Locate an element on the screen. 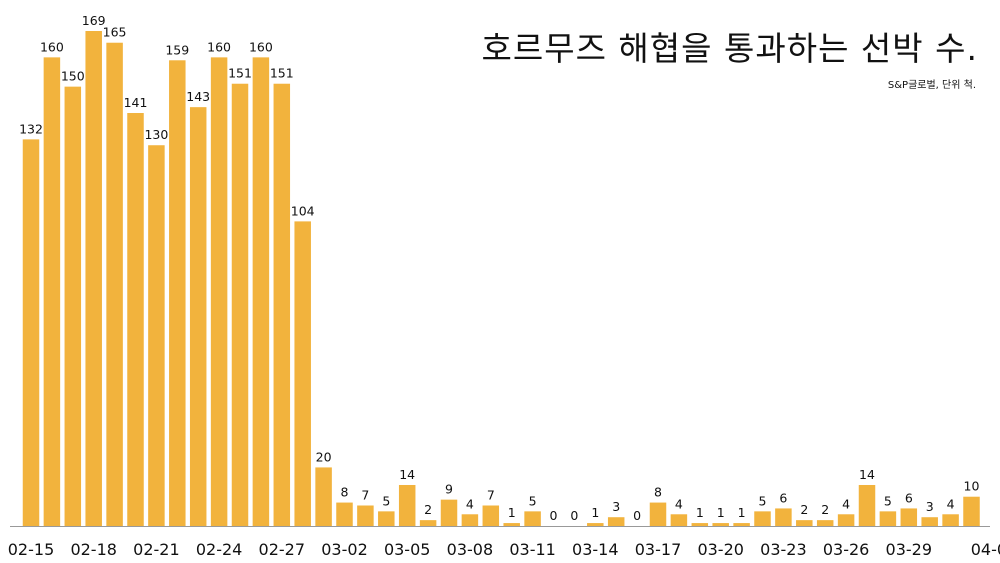 This screenshot has height=563, width=1000. data-label-02-16: 160 is located at coordinates (52, 46).